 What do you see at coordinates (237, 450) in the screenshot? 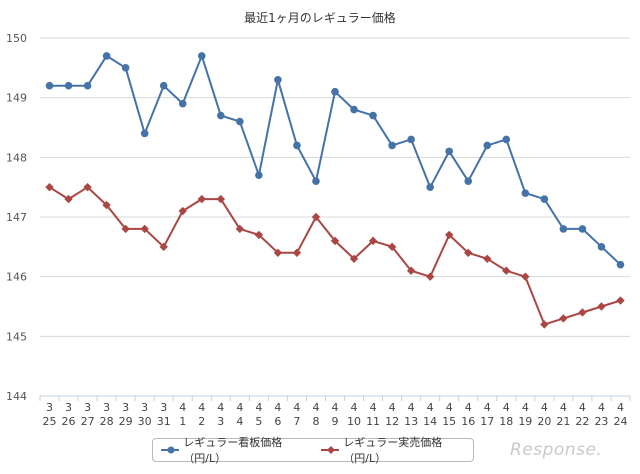
I see `legend-item-series-1: レギュラー看板価格（円/L）` at bounding box center [237, 450].